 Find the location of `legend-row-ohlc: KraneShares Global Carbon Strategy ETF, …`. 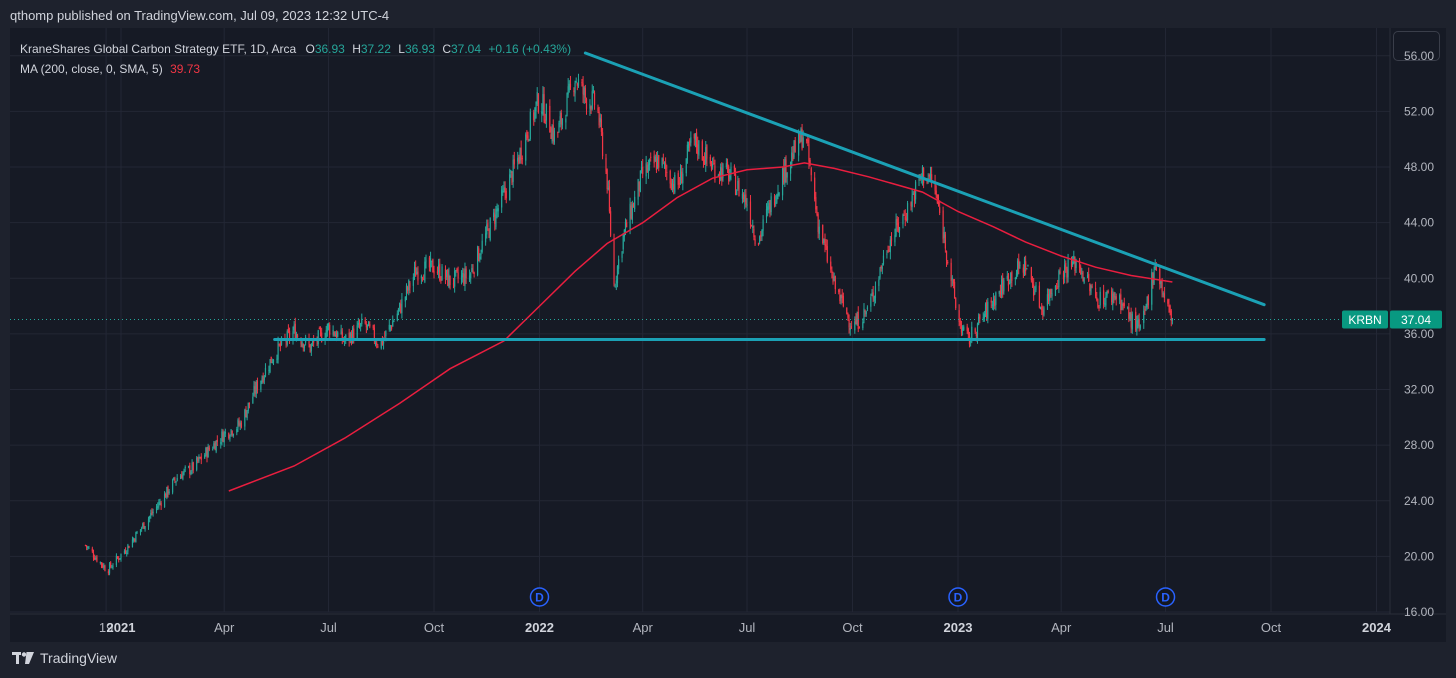

legend-row-ohlc: KraneShares Global Carbon Strategy ETF, … is located at coordinates (295, 49).